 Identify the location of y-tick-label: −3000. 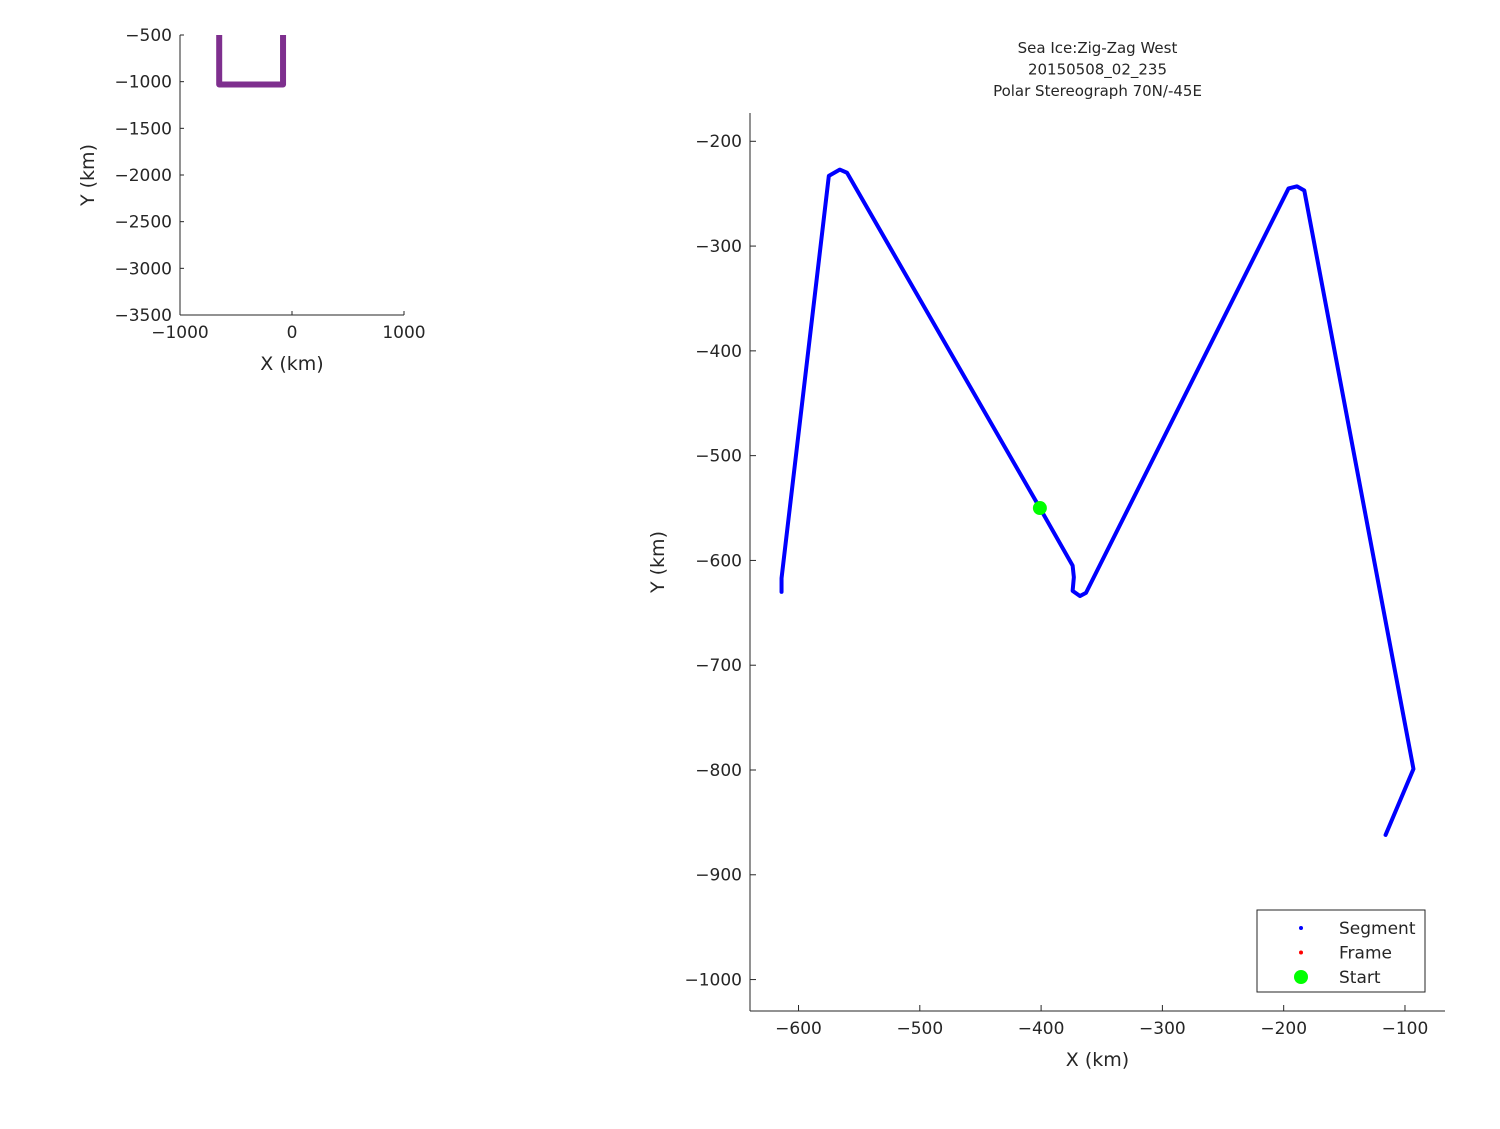
(143, 269).